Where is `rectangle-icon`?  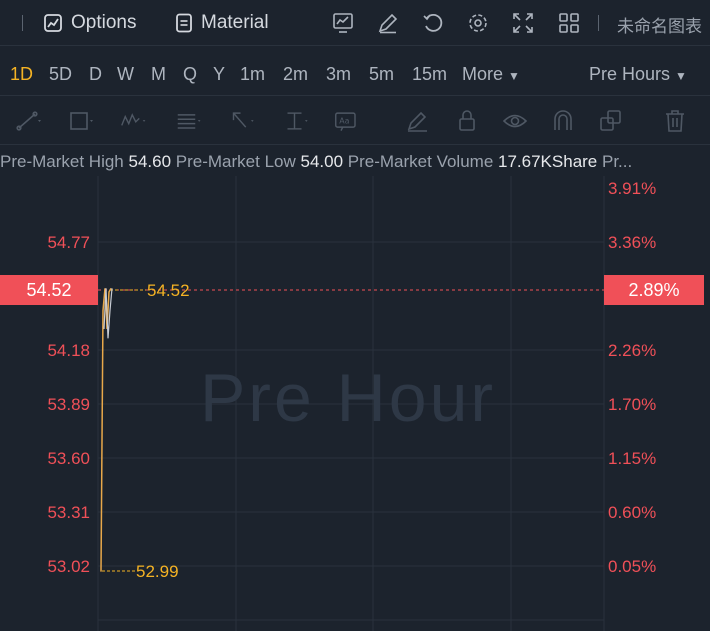
rectangle-icon is located at coordinates (82, 121).